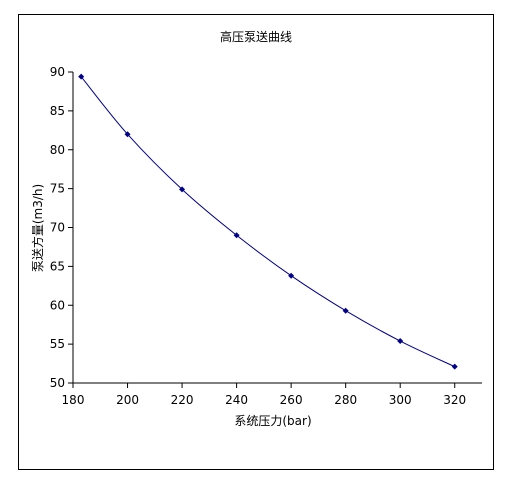 The image size is (514, 494). What do you see at coordinates (454, 400) in the screenshot?
I see `x-tick-label: 320` at bounding box center [454, 400].